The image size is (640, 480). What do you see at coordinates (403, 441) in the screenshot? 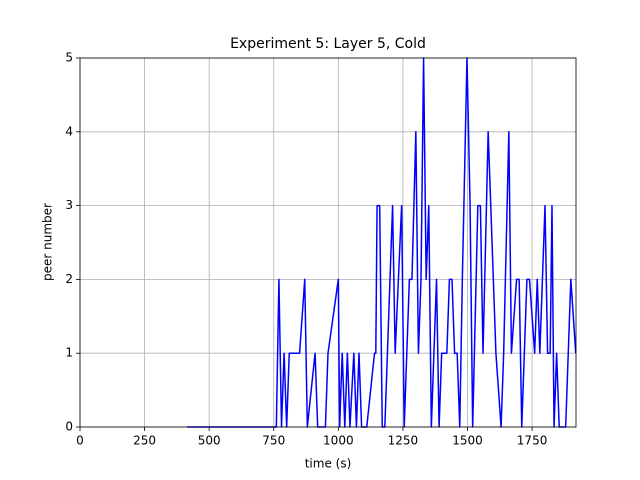
I see `x-tick-label: 1250` at bounding box center [403, 441].